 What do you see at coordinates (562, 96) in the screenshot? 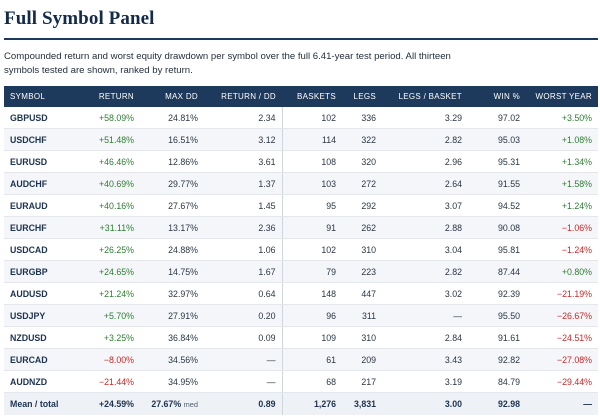
I see `column-header: WORST YEAR` at bounding box center [562, 96].